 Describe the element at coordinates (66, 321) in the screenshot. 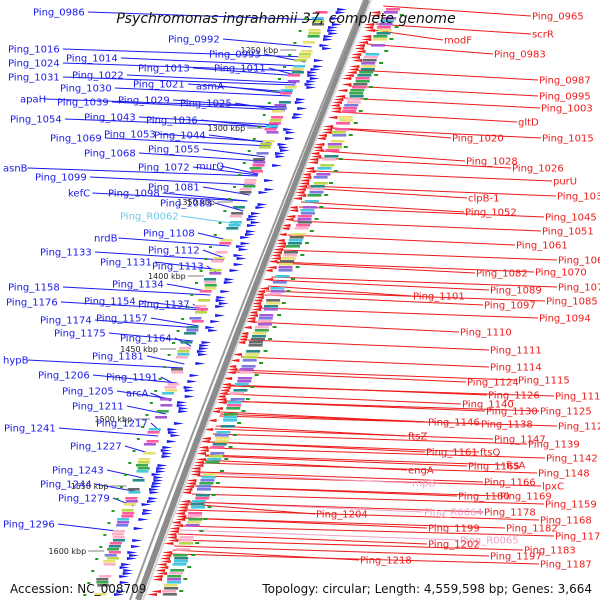

I see `gene-label-left: Ping_1174` at that location.